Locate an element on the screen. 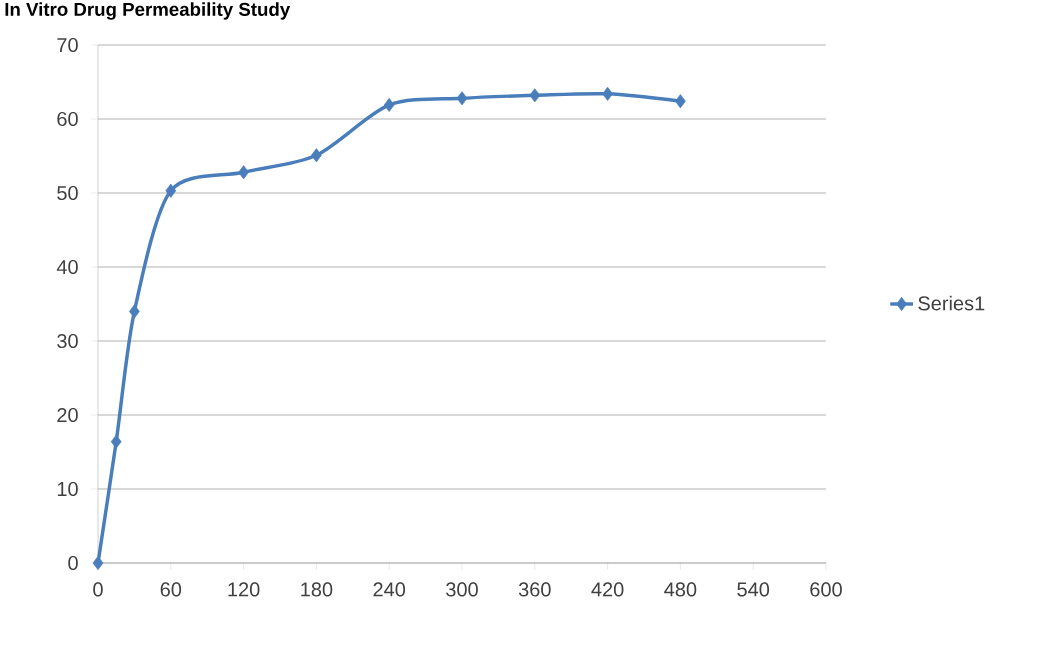 The image size is (1060, 650). y-tick-label: 10 is located at coordinates (67, 489).